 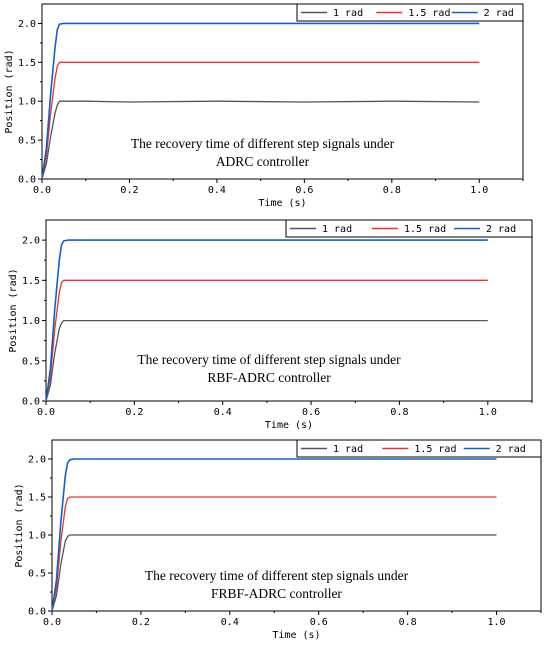 I want to click on annotation-line: FRBF-ADRC controller, so click(x=276, y=593).